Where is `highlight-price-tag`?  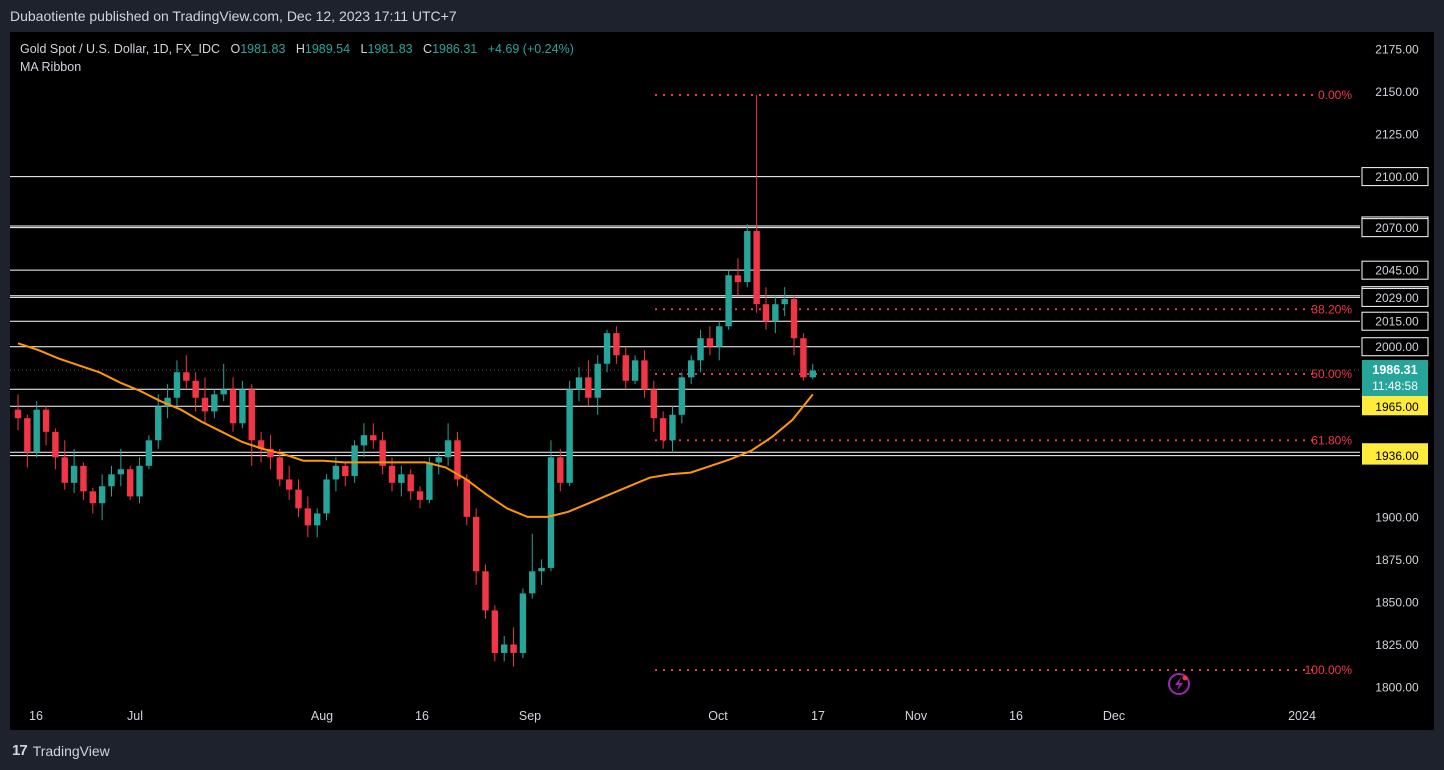
highlight-price-tag is located at coordinates (1395, 455).